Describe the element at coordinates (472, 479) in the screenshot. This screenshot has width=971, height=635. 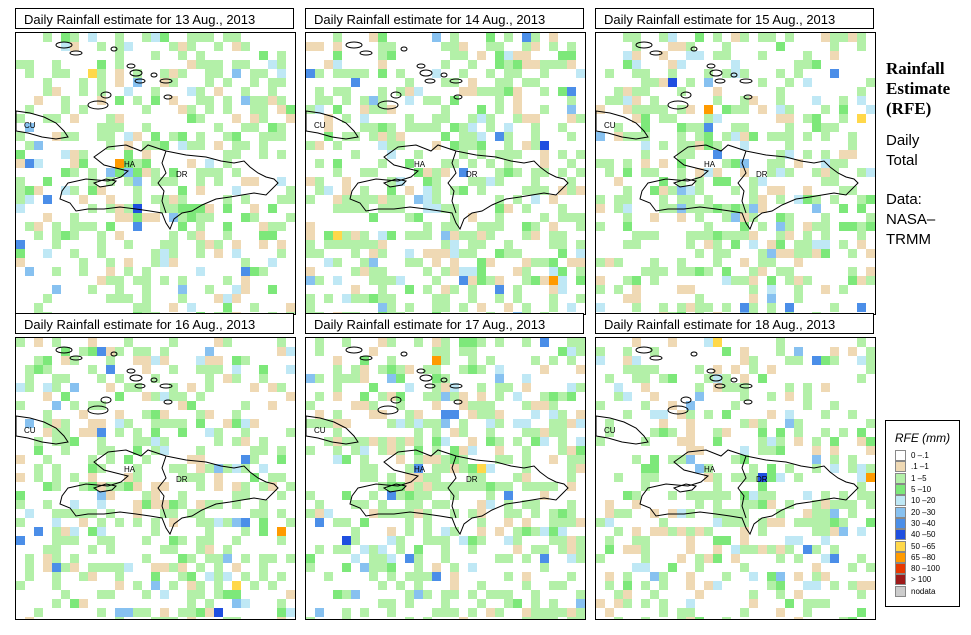
I see `country-label: DR` at that location.